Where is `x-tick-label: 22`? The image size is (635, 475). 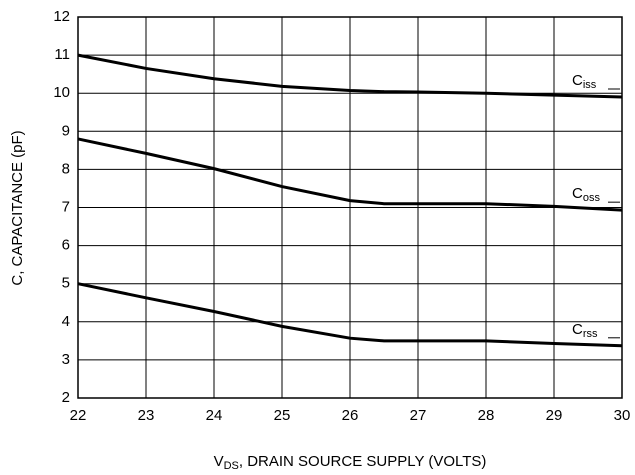 x-tick-label: 22 is located at coordinates (78, 415).